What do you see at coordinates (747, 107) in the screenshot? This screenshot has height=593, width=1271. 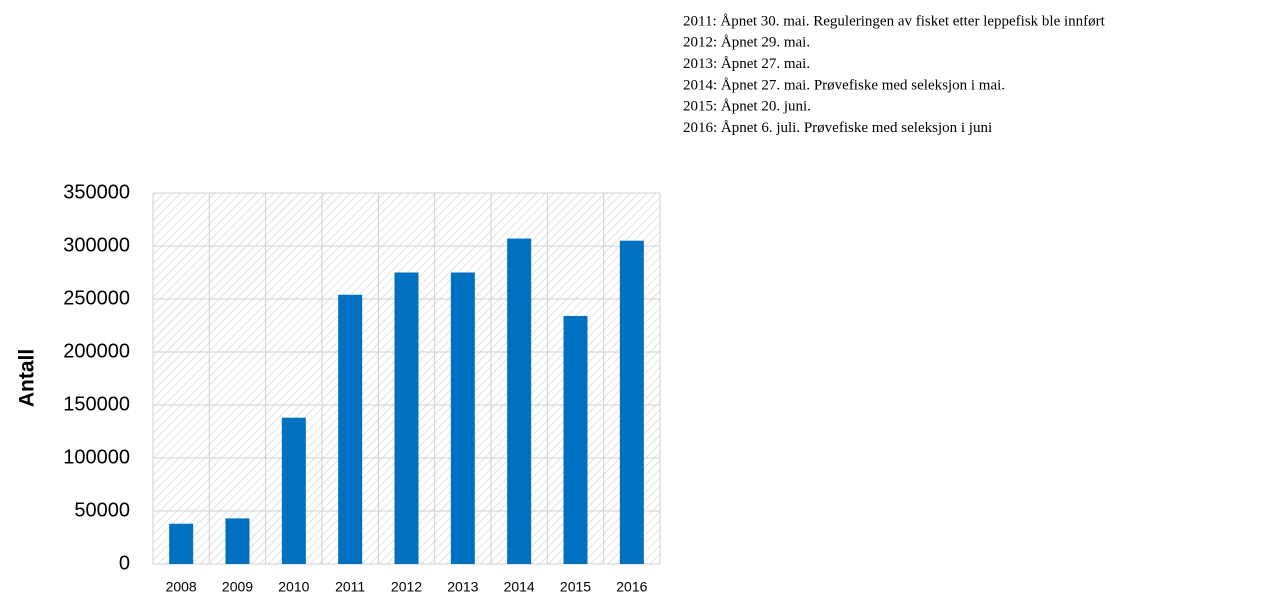 I see `note-line: 2015: Åpnet 20. juni.` at bounding box center [747, 107].